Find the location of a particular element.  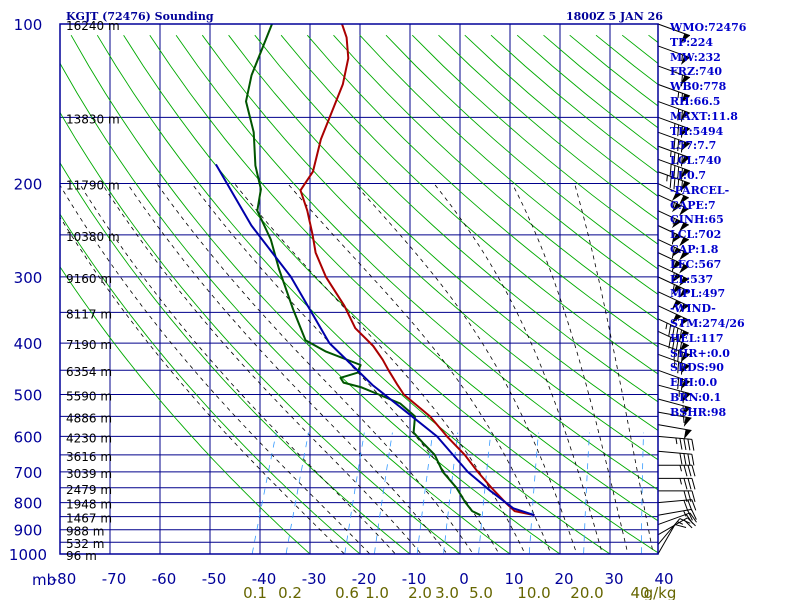

height-label: 4230 m is located at coordinates (89, 438).